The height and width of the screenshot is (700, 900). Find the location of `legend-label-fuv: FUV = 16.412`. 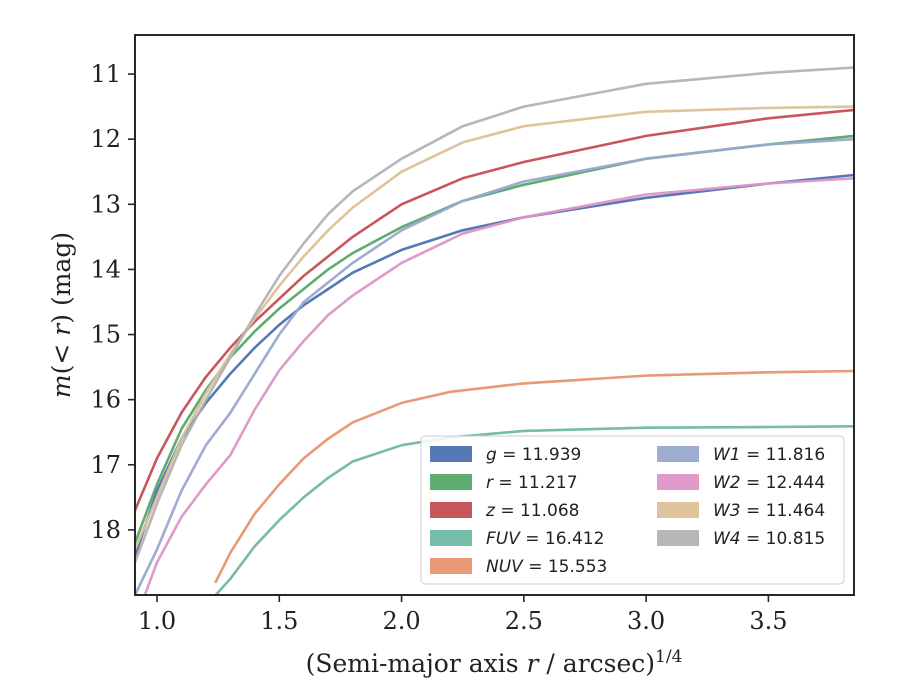

legend-label-fuv: FUV = 16.412 is located at coordinates (545, 539).